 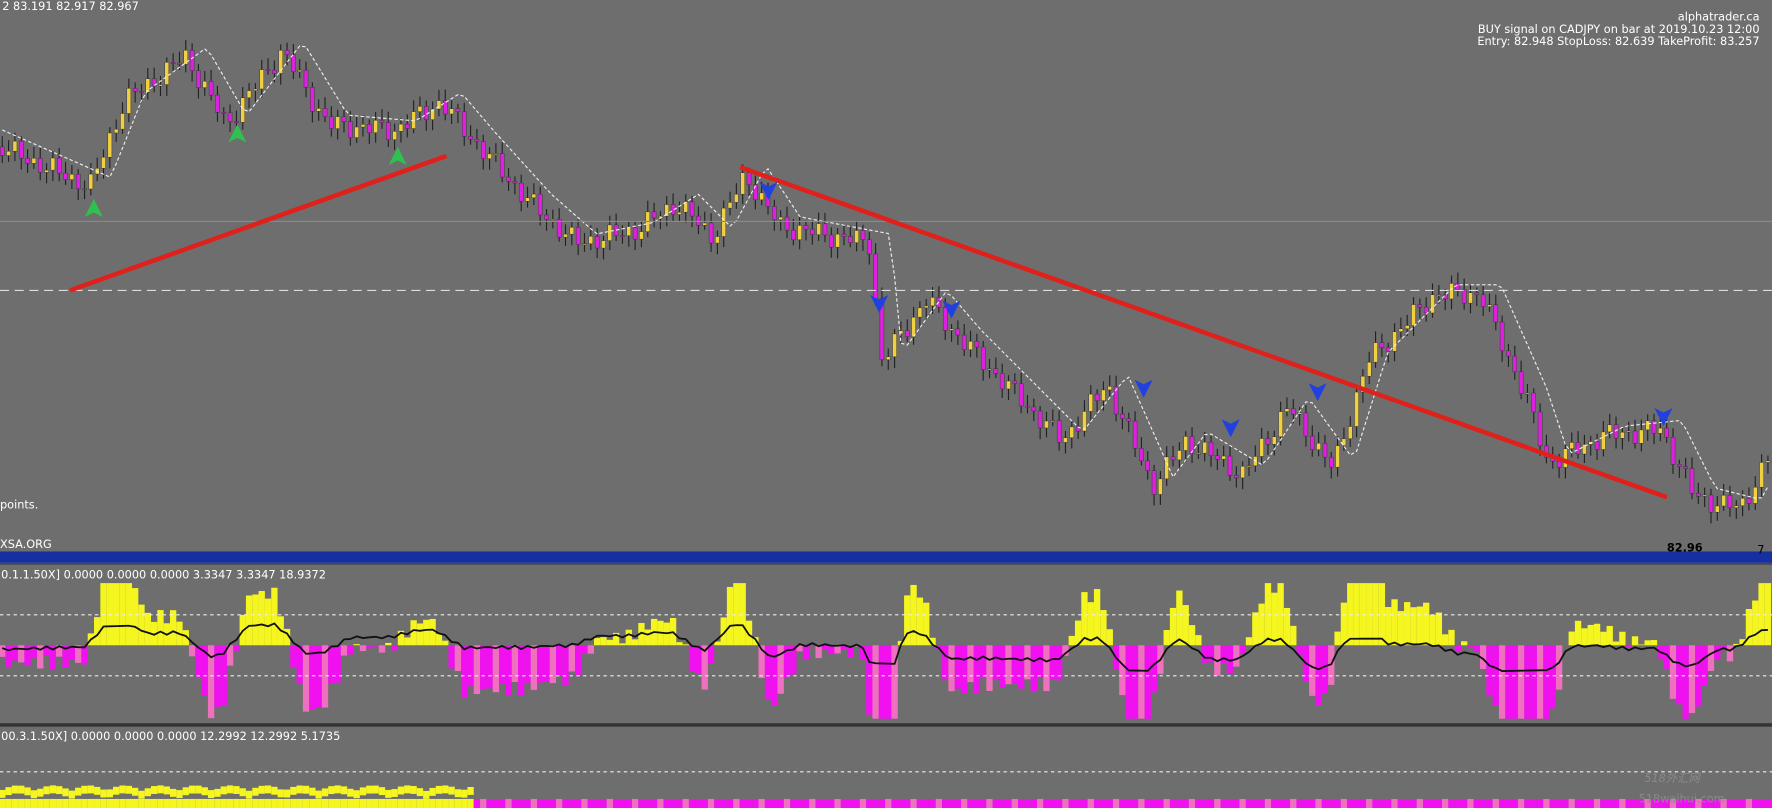 What do you see at coordinates (886, 557) in the screenshot?
I see `signal-strip` at bounding box center [886, 557].